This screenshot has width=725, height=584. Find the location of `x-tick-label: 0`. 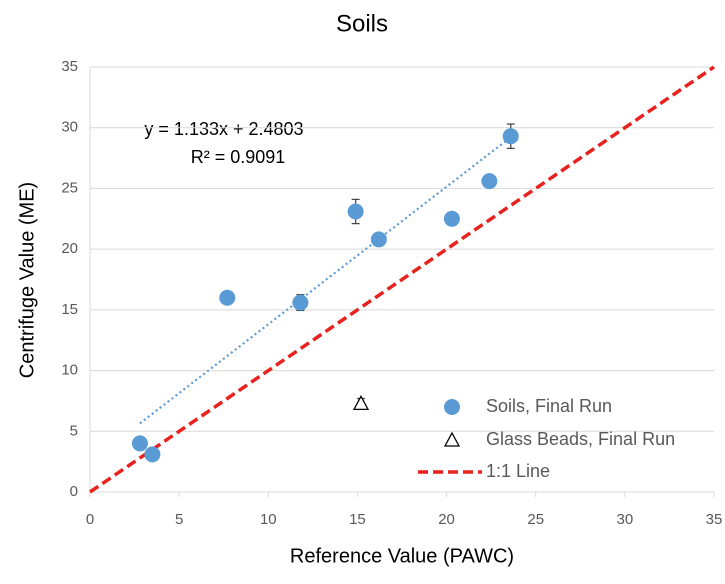

x-tick-label: 0 is located at coordinates (90, 519).